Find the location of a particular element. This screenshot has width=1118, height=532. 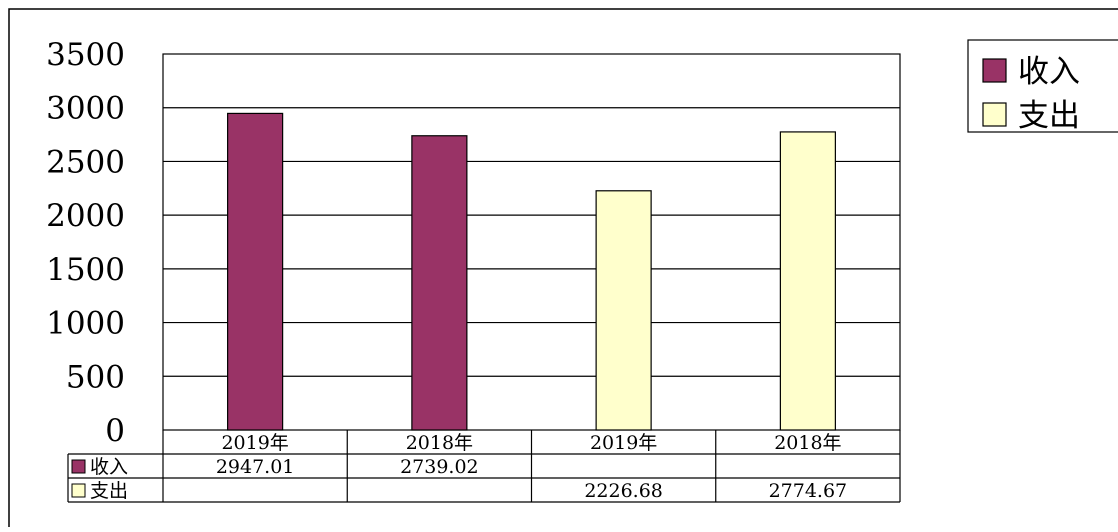

y-tick-label: 1500 is located at coordinates (85, 270).